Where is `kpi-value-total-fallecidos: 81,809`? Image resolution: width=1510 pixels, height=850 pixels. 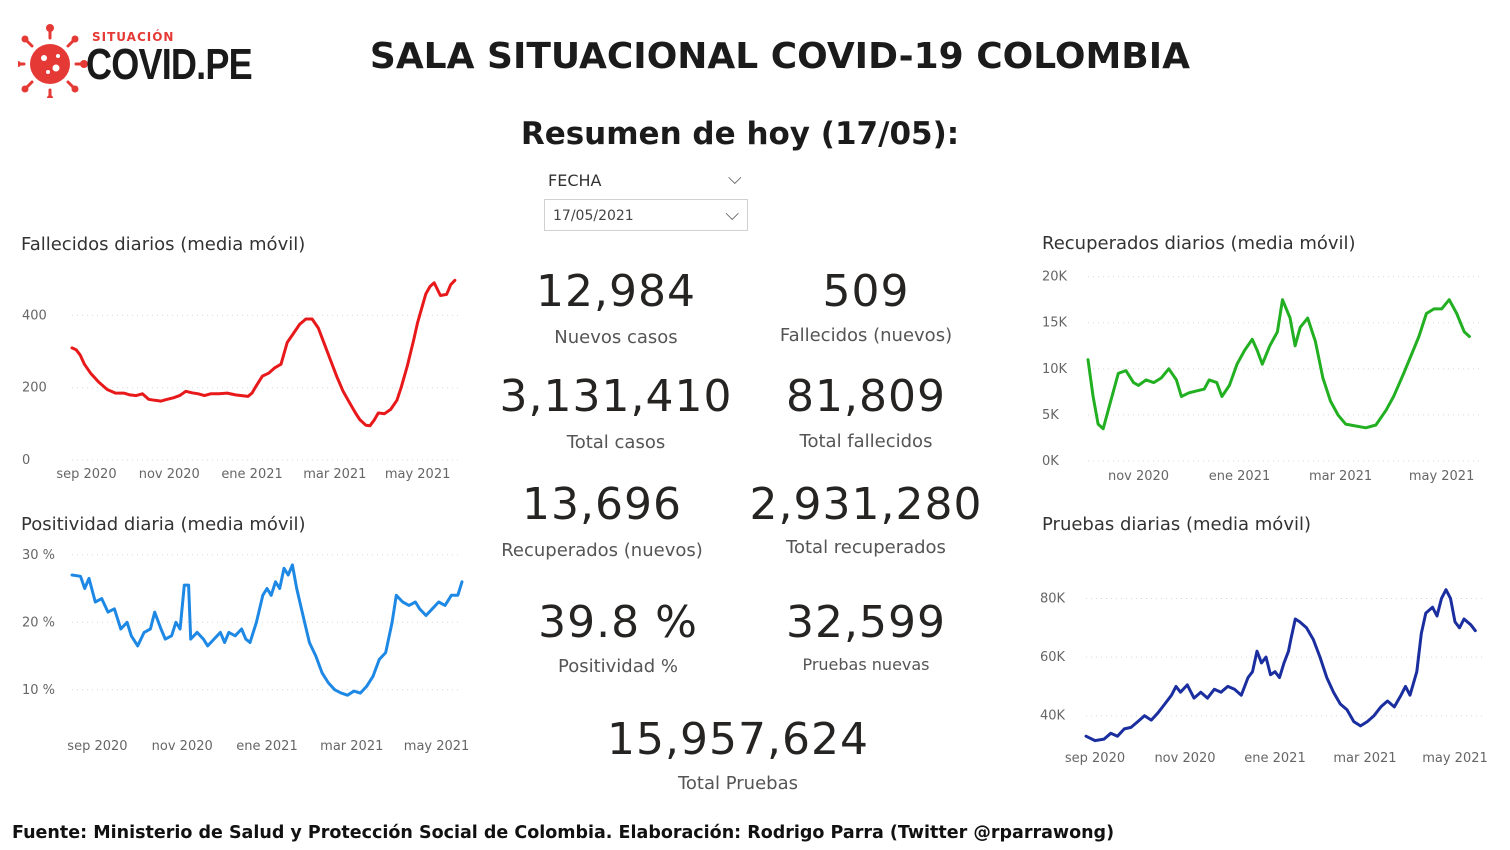
kpi-value-total-fallecidos: 81,809 is located at coordinates (866, 396).